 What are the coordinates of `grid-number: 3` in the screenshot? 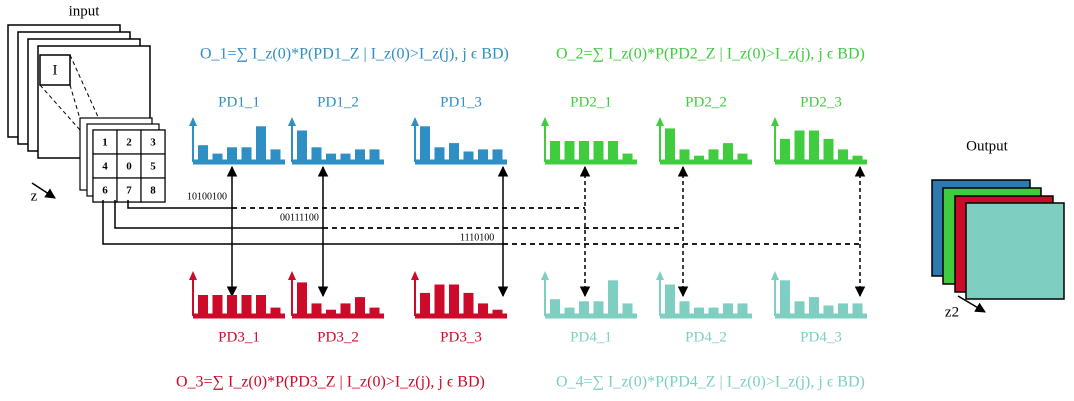 It's located at (153, 143).